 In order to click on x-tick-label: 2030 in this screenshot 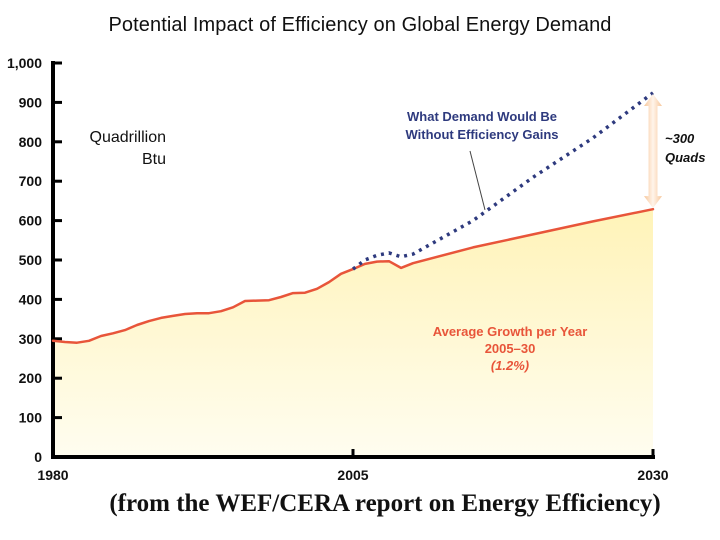, I will do `click(652, 475)`.